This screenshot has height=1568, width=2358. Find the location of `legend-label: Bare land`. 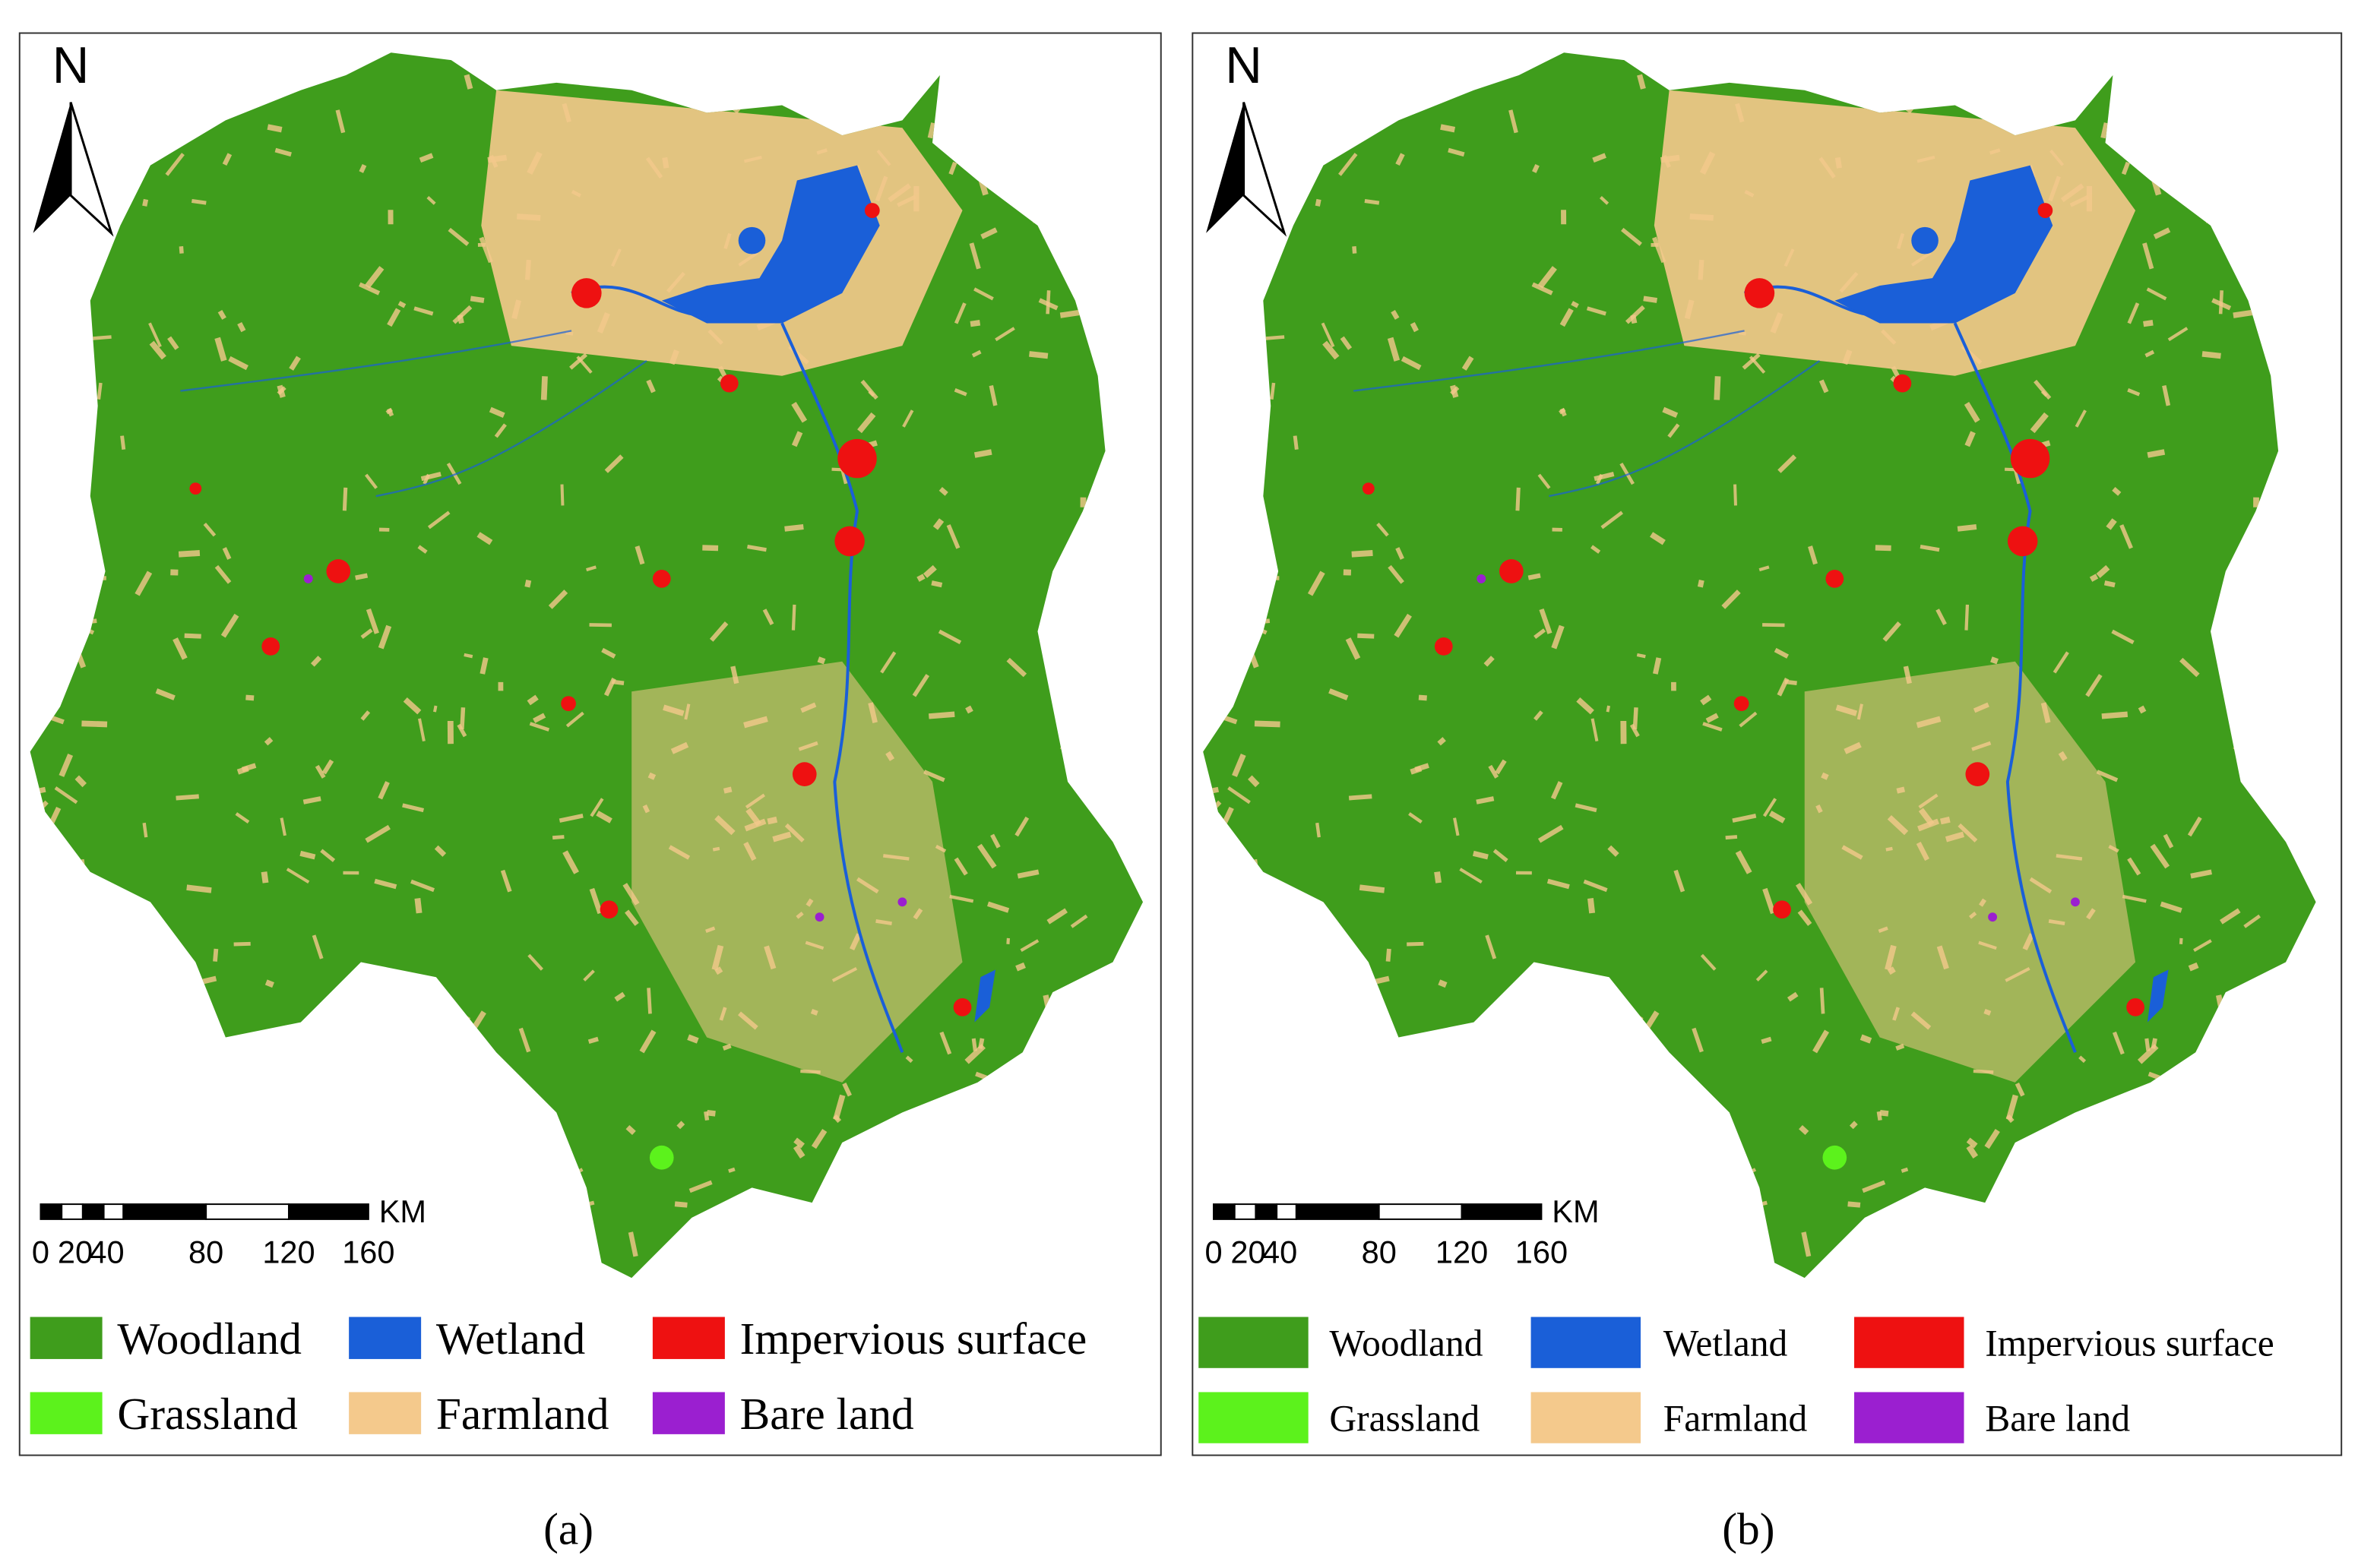

legend-label: Bare land is located at coordinates (827, 1414).